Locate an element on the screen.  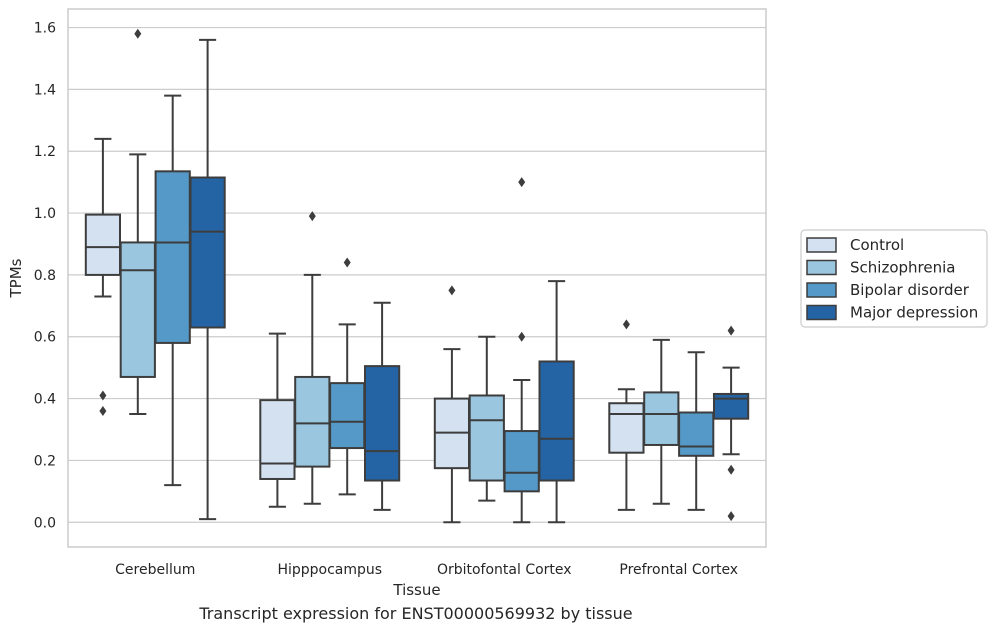
x-axis-label: Tissue is located at coordinates (416, 590).